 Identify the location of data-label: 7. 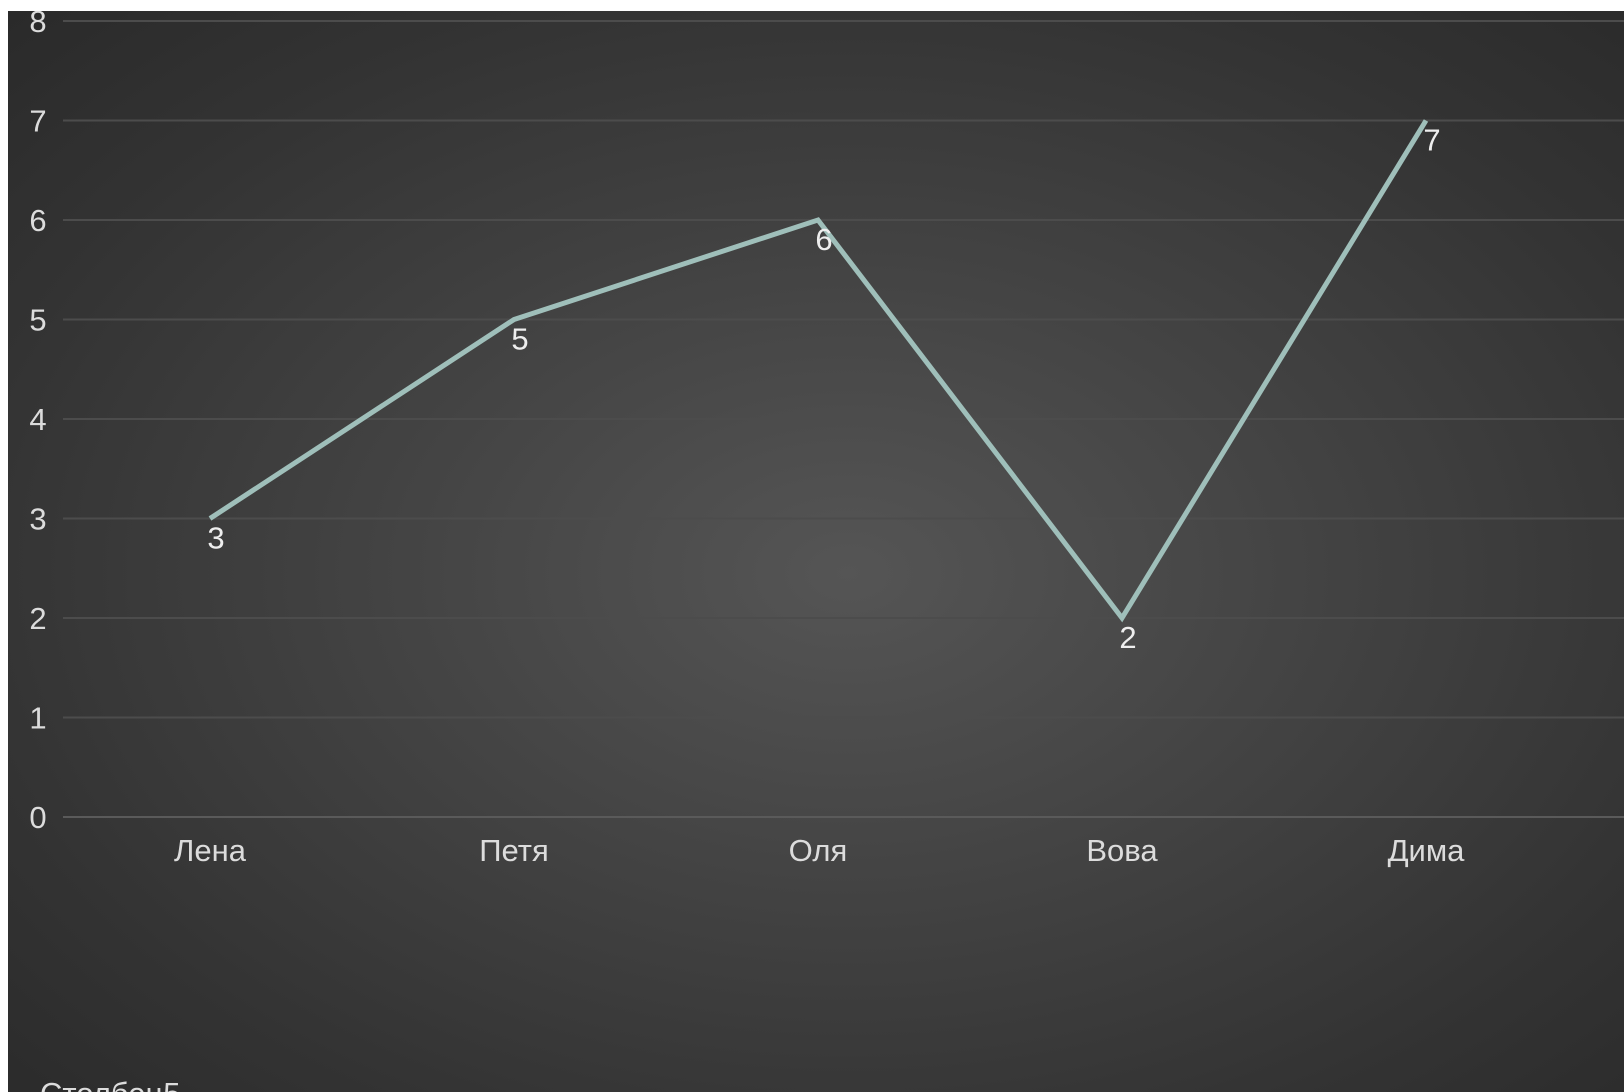
(1431, 140).